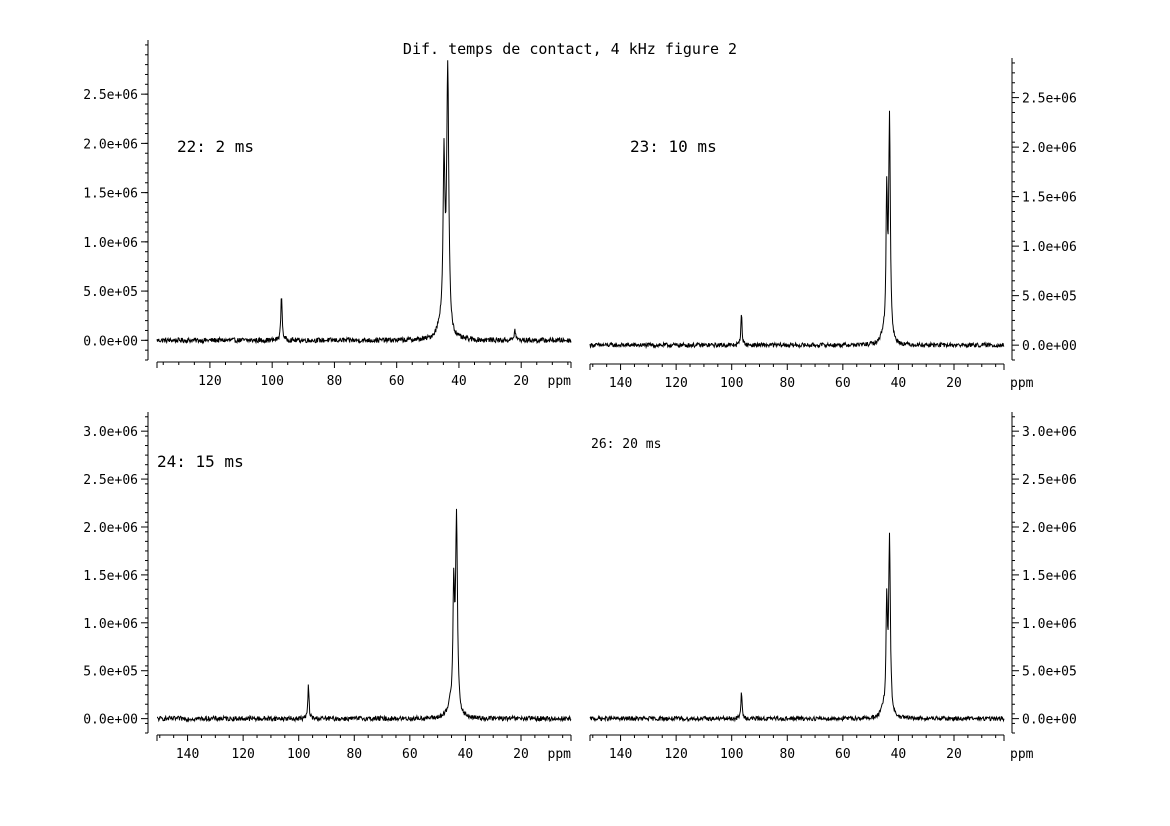  What do you see at coordinates (570, 49) in the screenshot?
I see `figure-title: Dif. temps de contact, 4 kHz figure 2` at bounding box center [570, 49].